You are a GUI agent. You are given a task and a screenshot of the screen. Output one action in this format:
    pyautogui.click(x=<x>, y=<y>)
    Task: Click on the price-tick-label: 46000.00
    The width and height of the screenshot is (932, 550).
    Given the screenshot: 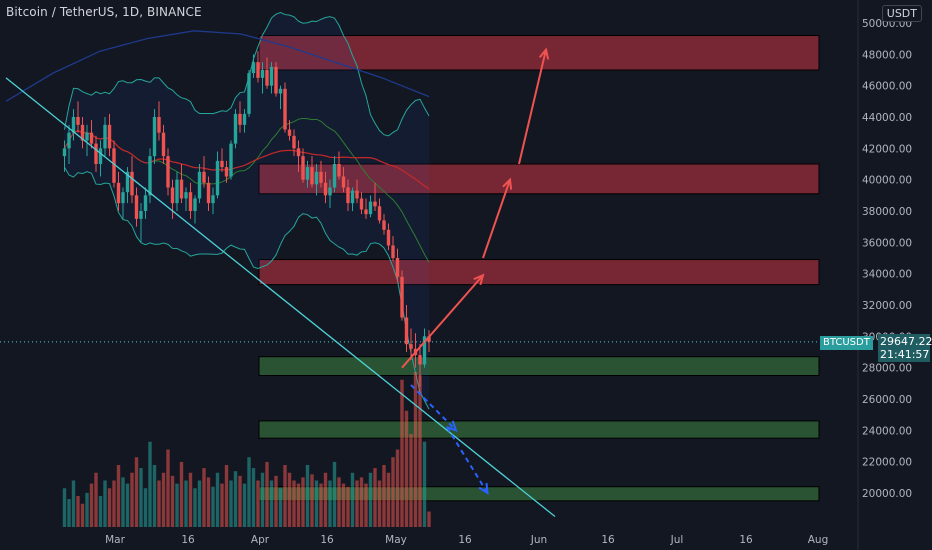 What is the action you would take?
    pyautogui.click(x=887, y=87)
    